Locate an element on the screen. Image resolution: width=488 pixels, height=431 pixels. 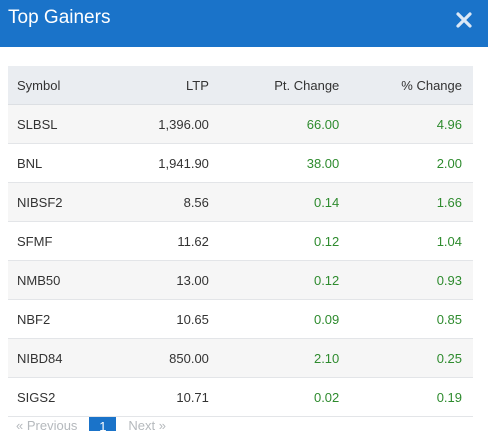
pt-change-cell: 2.10 is located at coordinates (274, 358).